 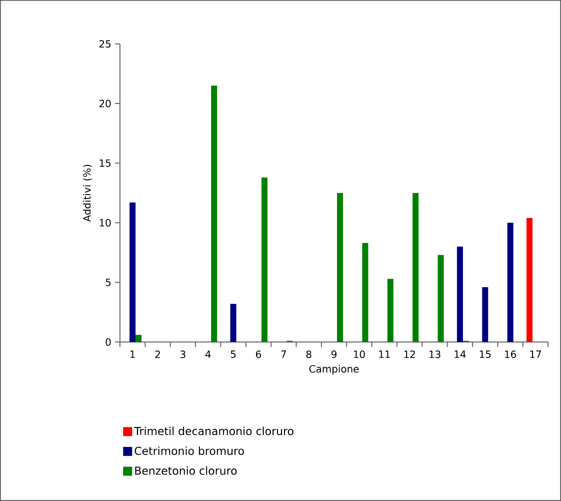 What do you see at coordinates (208, 354) in the screenshot?
I see `x-tick-label: 4` at bounding box center [208, 354].